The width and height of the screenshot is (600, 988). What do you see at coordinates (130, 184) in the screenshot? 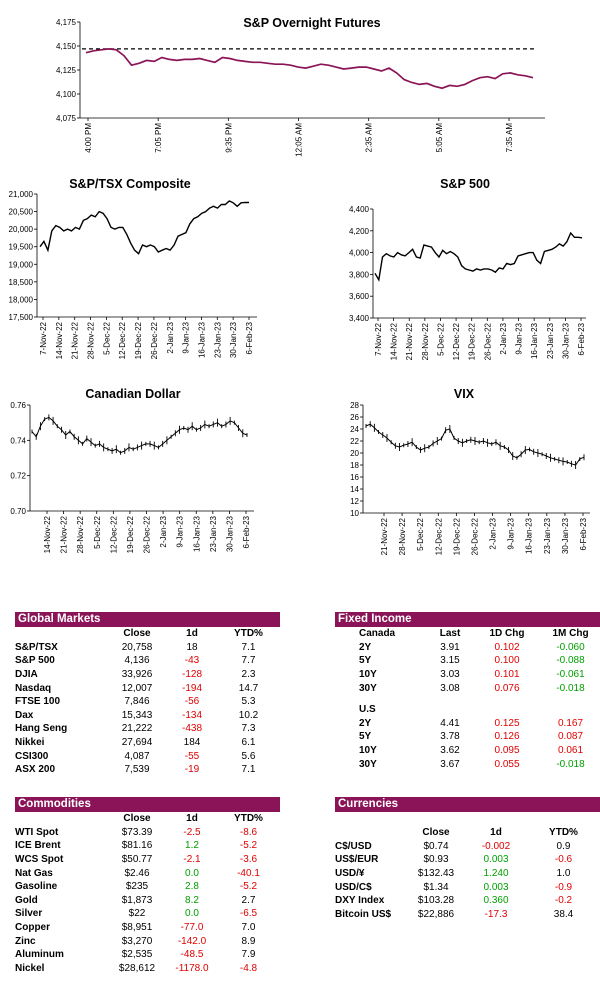
I see `tsx-title: S&P/TSX Composite` at bounding box center [130, 184].